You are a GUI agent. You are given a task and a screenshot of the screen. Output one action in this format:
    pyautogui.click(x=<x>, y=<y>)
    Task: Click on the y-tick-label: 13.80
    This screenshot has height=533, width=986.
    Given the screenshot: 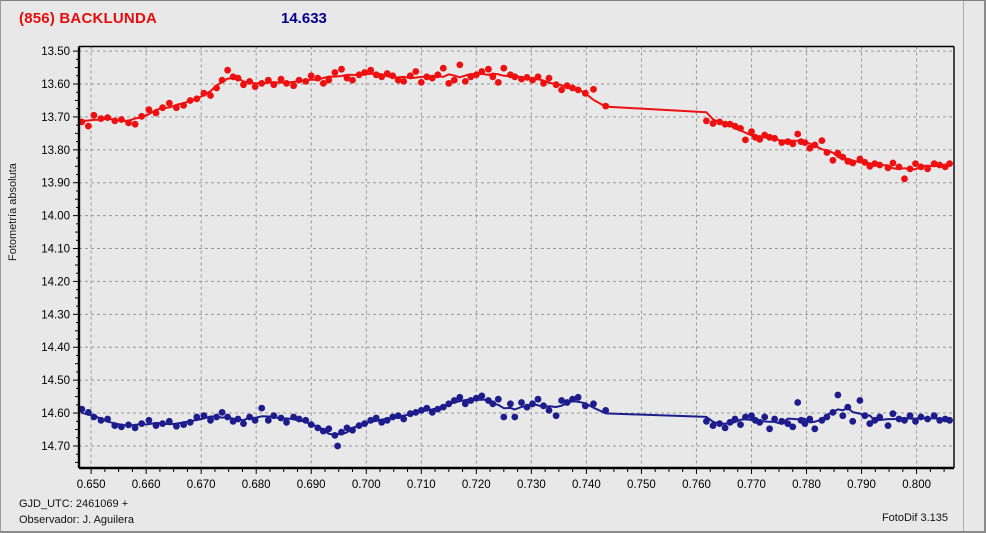 What is the action you would take?
    pyautogui.click(x=55, y=151)
    